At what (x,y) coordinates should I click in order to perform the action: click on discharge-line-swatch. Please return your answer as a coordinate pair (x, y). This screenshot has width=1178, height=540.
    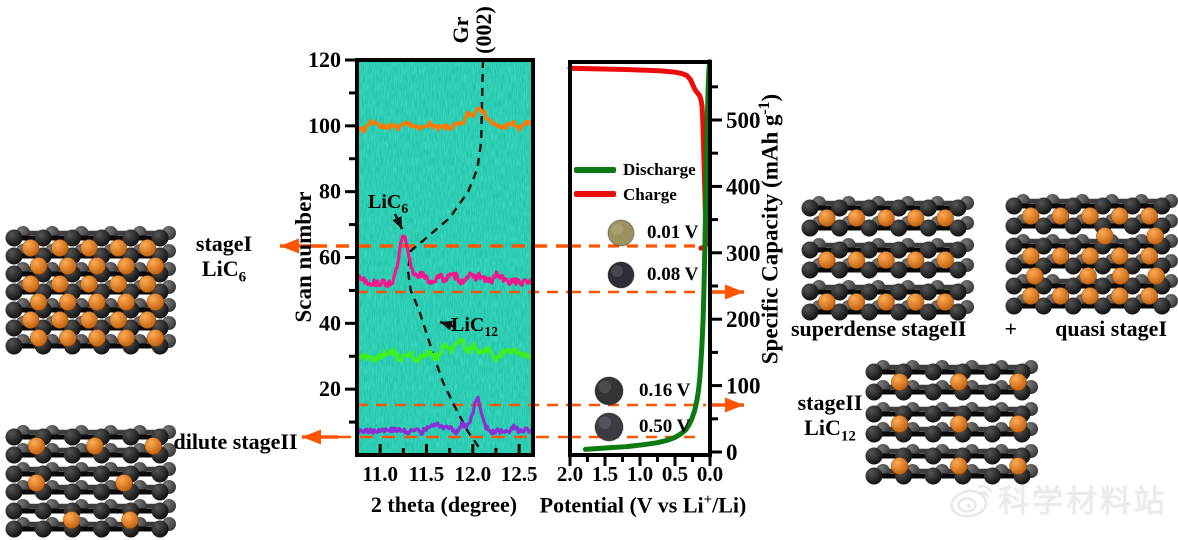
    Looking at the image, I should click on (595, 169).